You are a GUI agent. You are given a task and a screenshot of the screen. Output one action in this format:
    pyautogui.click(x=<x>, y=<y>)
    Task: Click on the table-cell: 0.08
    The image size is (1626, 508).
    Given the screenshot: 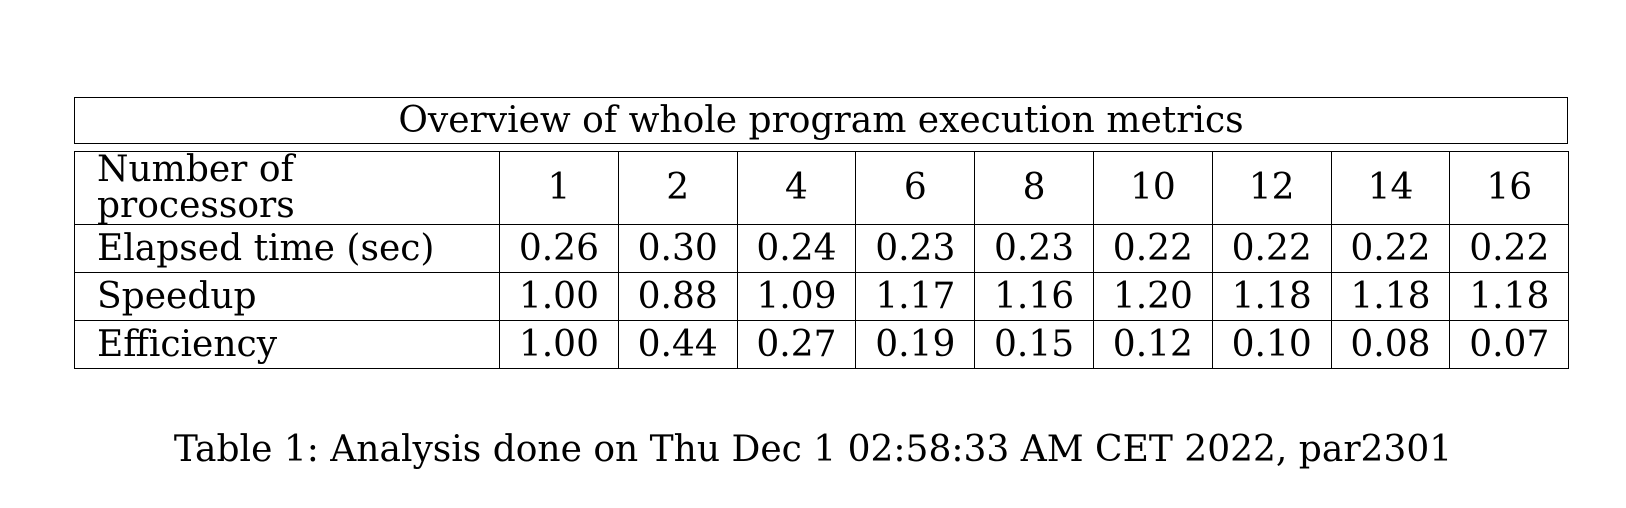 What is the action you would take?
    pyautogui.click(x=1390, y=344)
    